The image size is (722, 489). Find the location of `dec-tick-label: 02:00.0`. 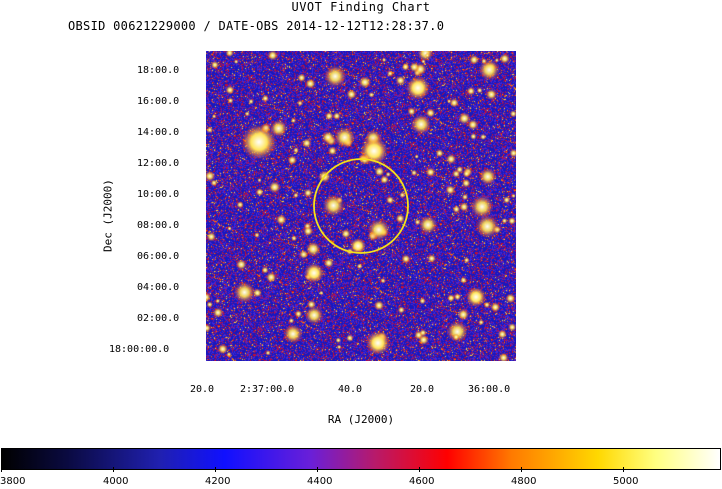

dec-tick-label: 02:00.0 is located at coordinates (158, 318).